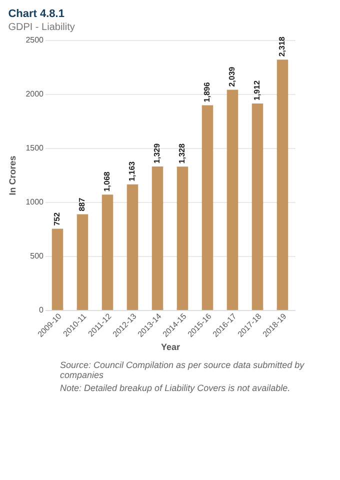 The width and height of the screenshot is (340, 480). Describe the element at coordinates (35, 94) in the screenshot. I see `y-tick-label: 2000` at that location.